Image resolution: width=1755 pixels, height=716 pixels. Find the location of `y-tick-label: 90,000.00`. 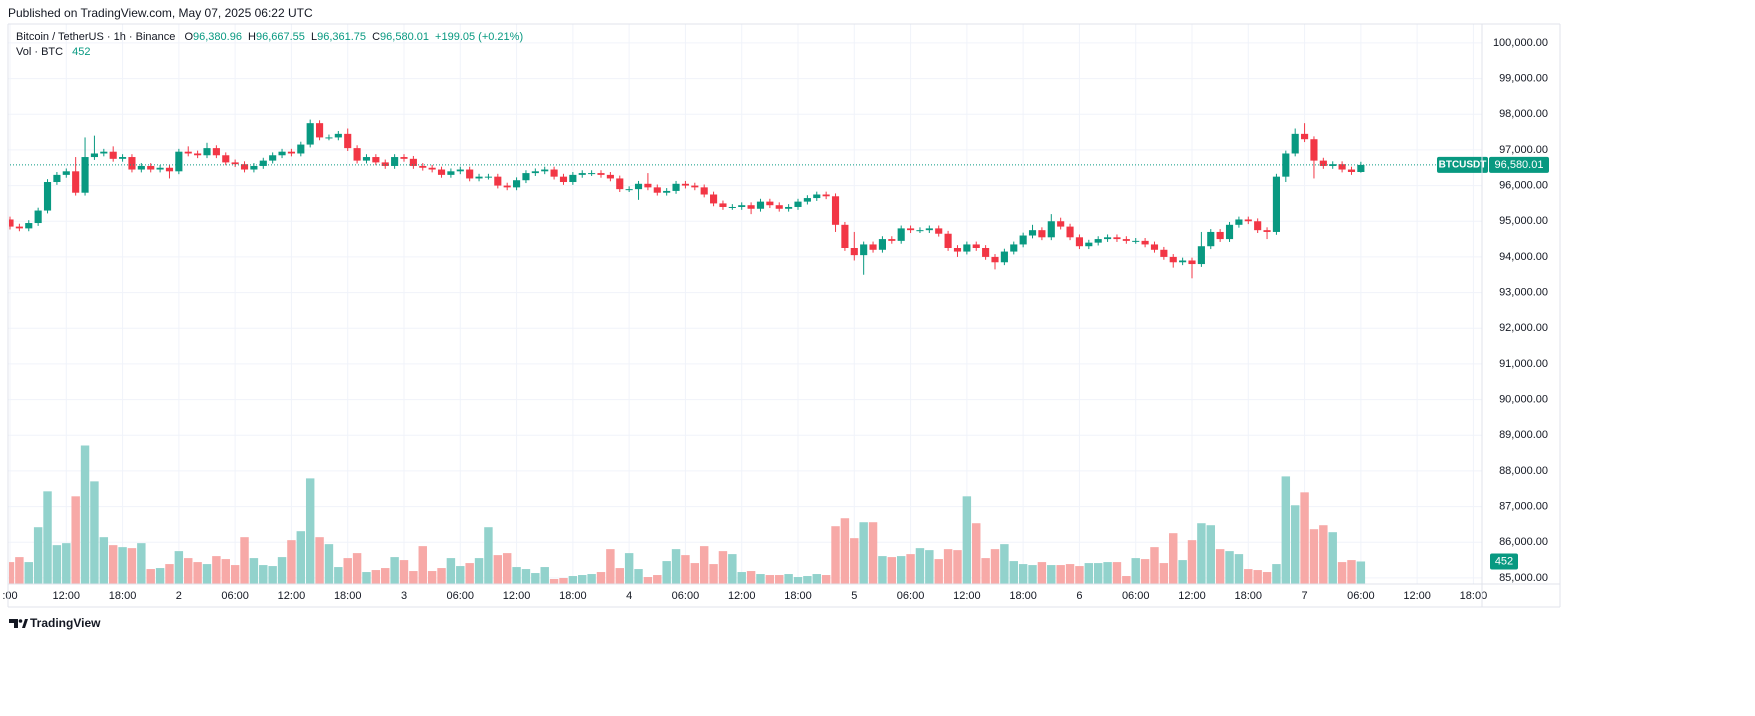

y-tick-label: 90,000.00 is located at coordinates (1523, 399).